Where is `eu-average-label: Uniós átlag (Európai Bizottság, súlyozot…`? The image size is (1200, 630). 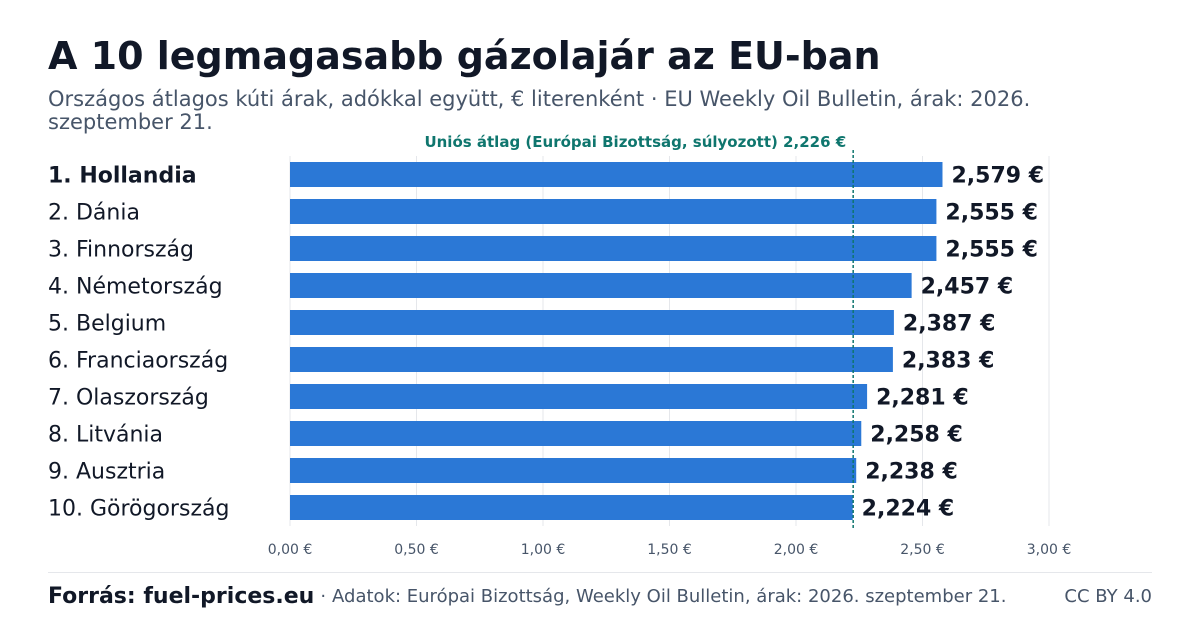
eu-average-label: Uniós átlag (Európai Bizottság, súlyozot… is located at coordinates (635, 142).